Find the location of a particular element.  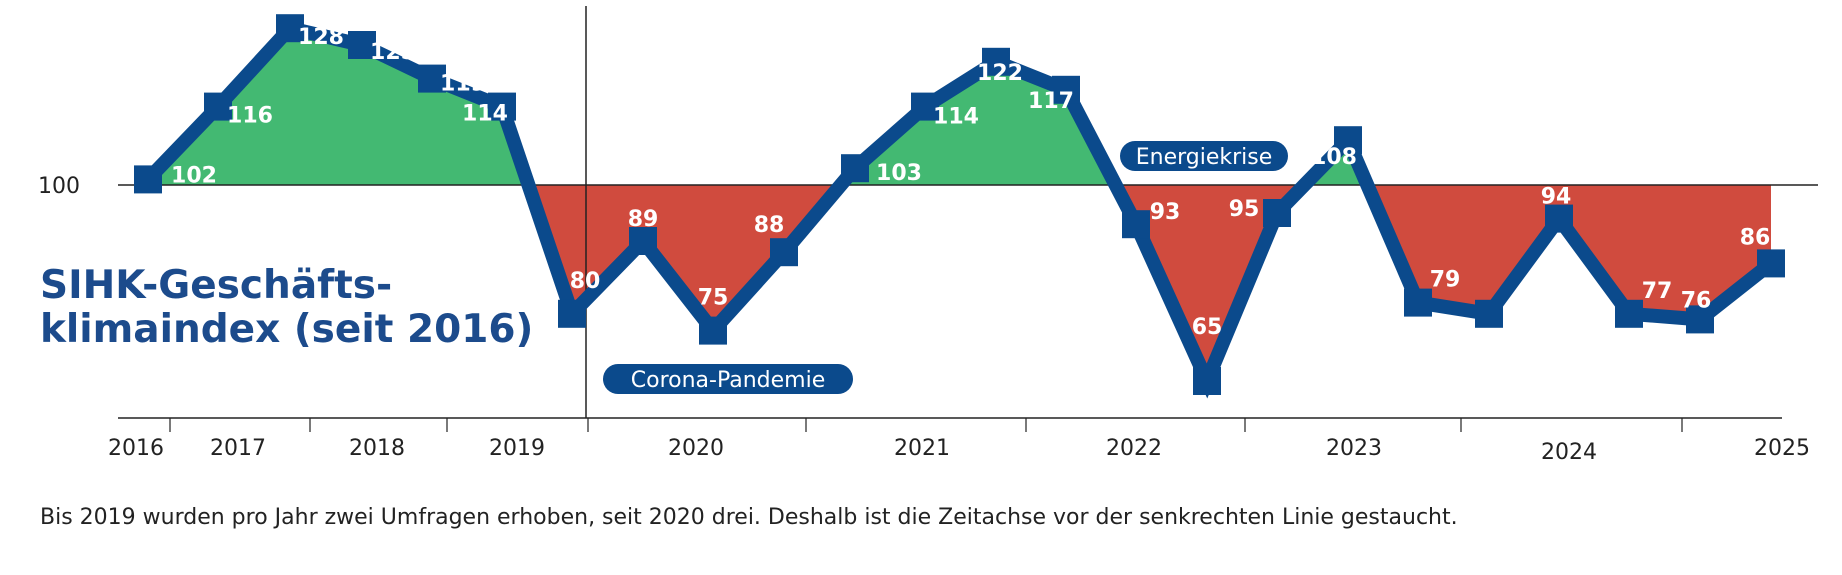

annotation-energy-text: Energiekrise is located at coordinates (1204, 157).